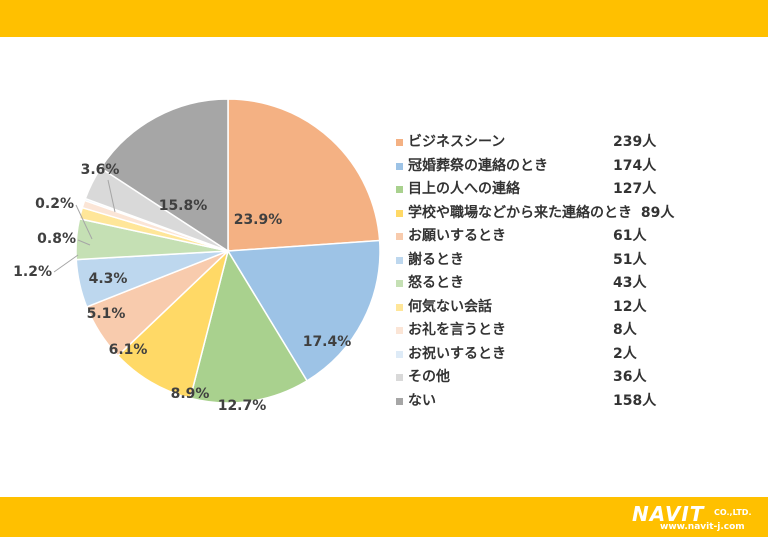 The width and height of the screenshot is (768, 537). Describe the element at coordinates (635, 400) in the screenshot. I see `legend-count: 158人` at that location.